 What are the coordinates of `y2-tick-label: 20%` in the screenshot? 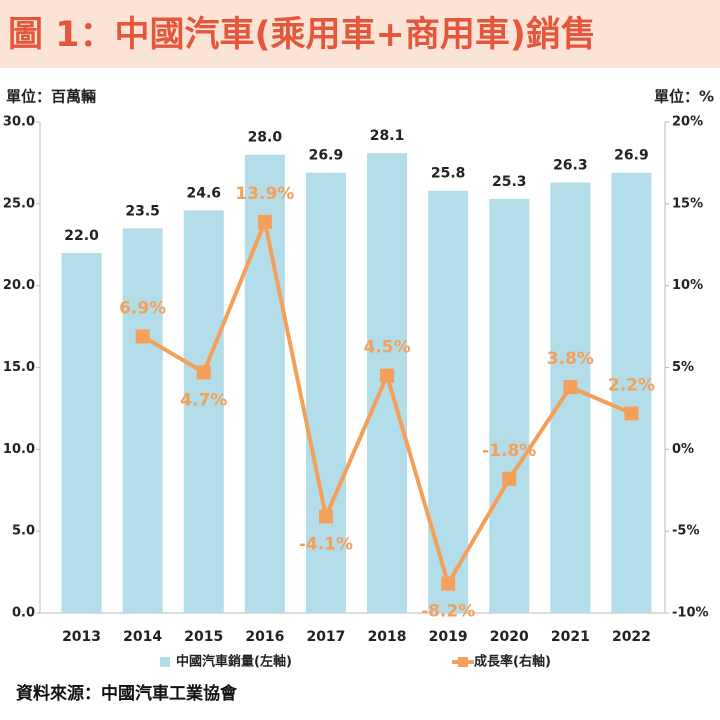 It's located at (687, 122).